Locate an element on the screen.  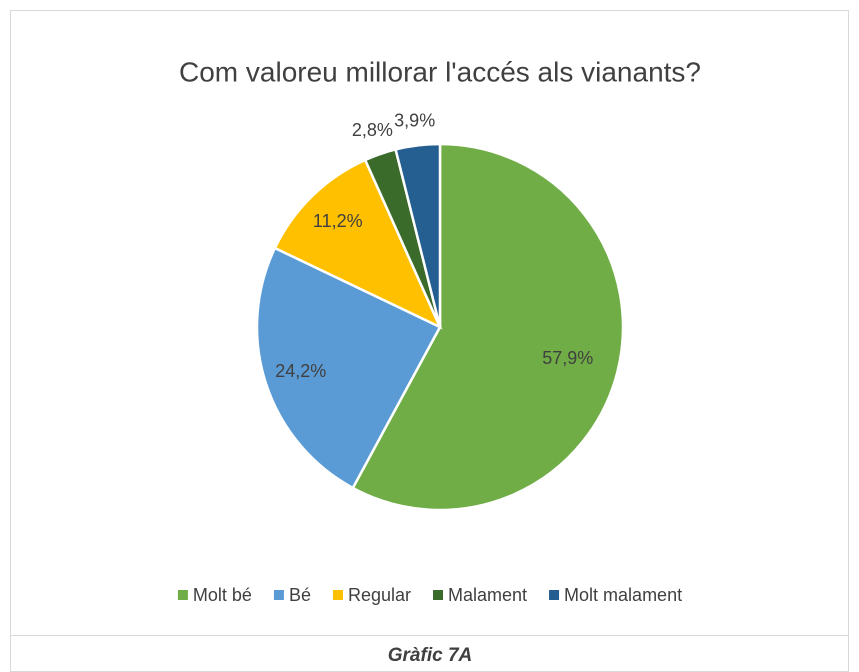
data-label: 3,9% is located at coordinates (414, 120).